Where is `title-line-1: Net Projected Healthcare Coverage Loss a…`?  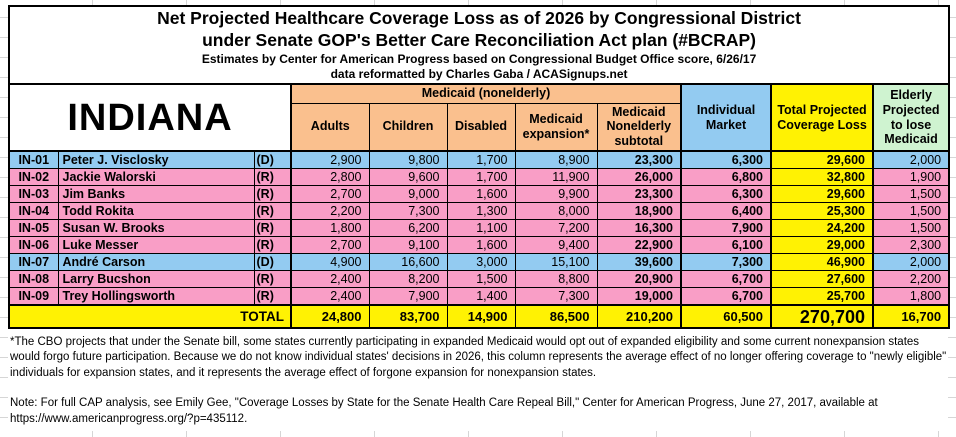 title-line-1: Net Projected Healthcare Coverage Loss a… is located at coordinates (479, 18).